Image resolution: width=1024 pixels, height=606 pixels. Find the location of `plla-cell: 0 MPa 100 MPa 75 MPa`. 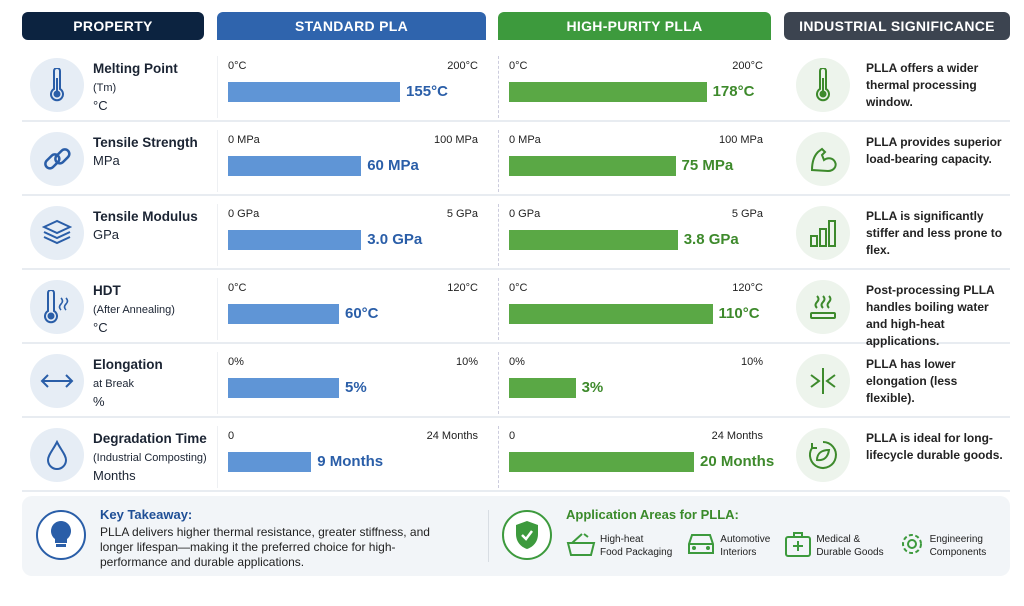

plla-cell: 0 MPa 100 MPa 75 MPa is located at coordinates (634, 161).